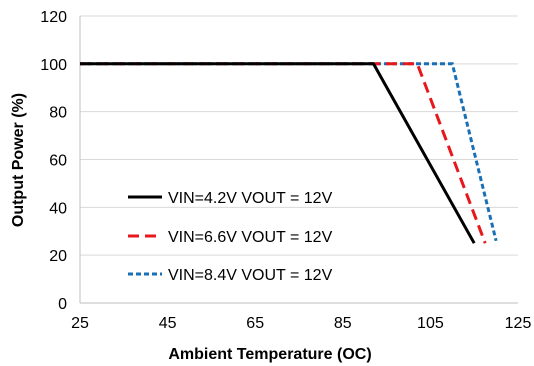 Image resolution: width=534 pixels, height=366 pixels. I want to click on y-tick-label-60: 60, so click(58, 161).